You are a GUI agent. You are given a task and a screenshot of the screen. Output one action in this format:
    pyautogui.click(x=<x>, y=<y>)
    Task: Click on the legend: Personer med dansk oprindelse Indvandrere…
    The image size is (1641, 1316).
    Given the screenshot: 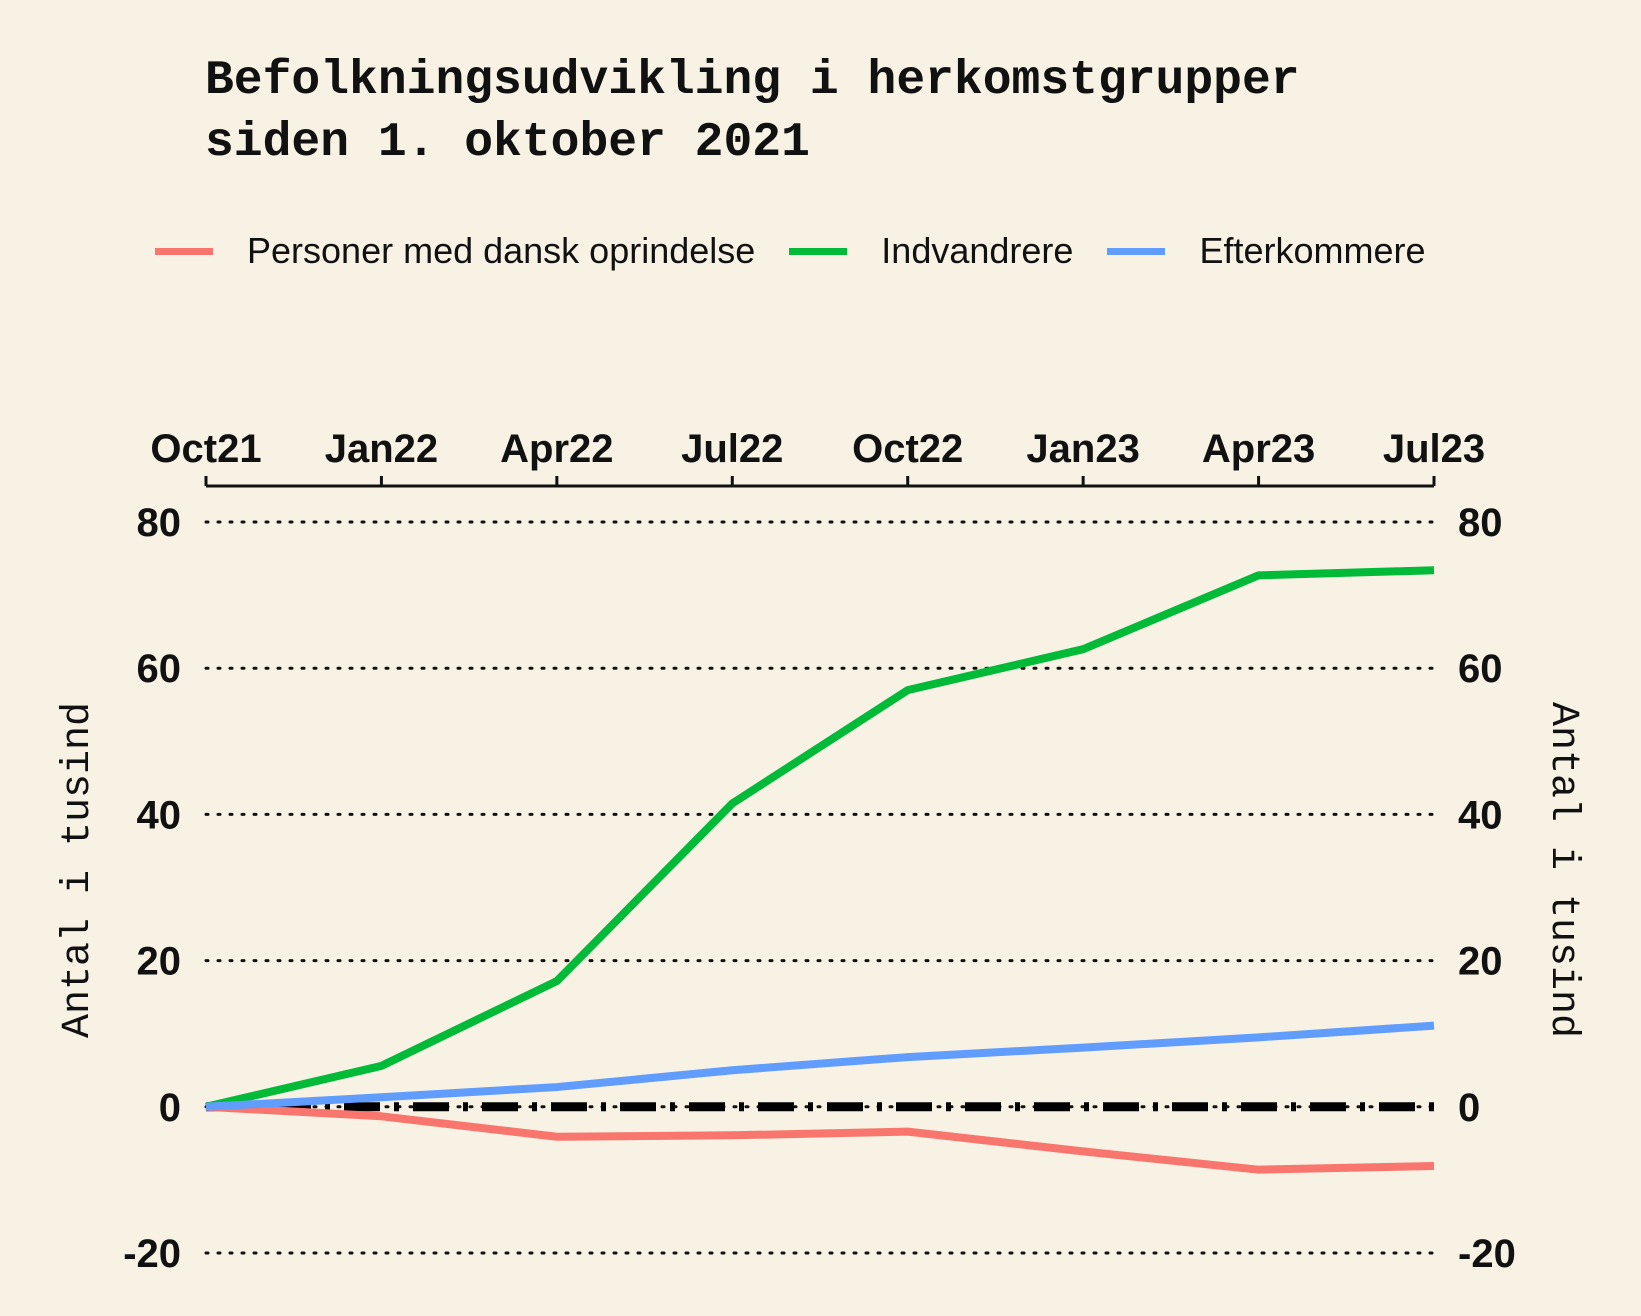 What is the action you would take?
    pyautogui.click(x=807, y=251)
    